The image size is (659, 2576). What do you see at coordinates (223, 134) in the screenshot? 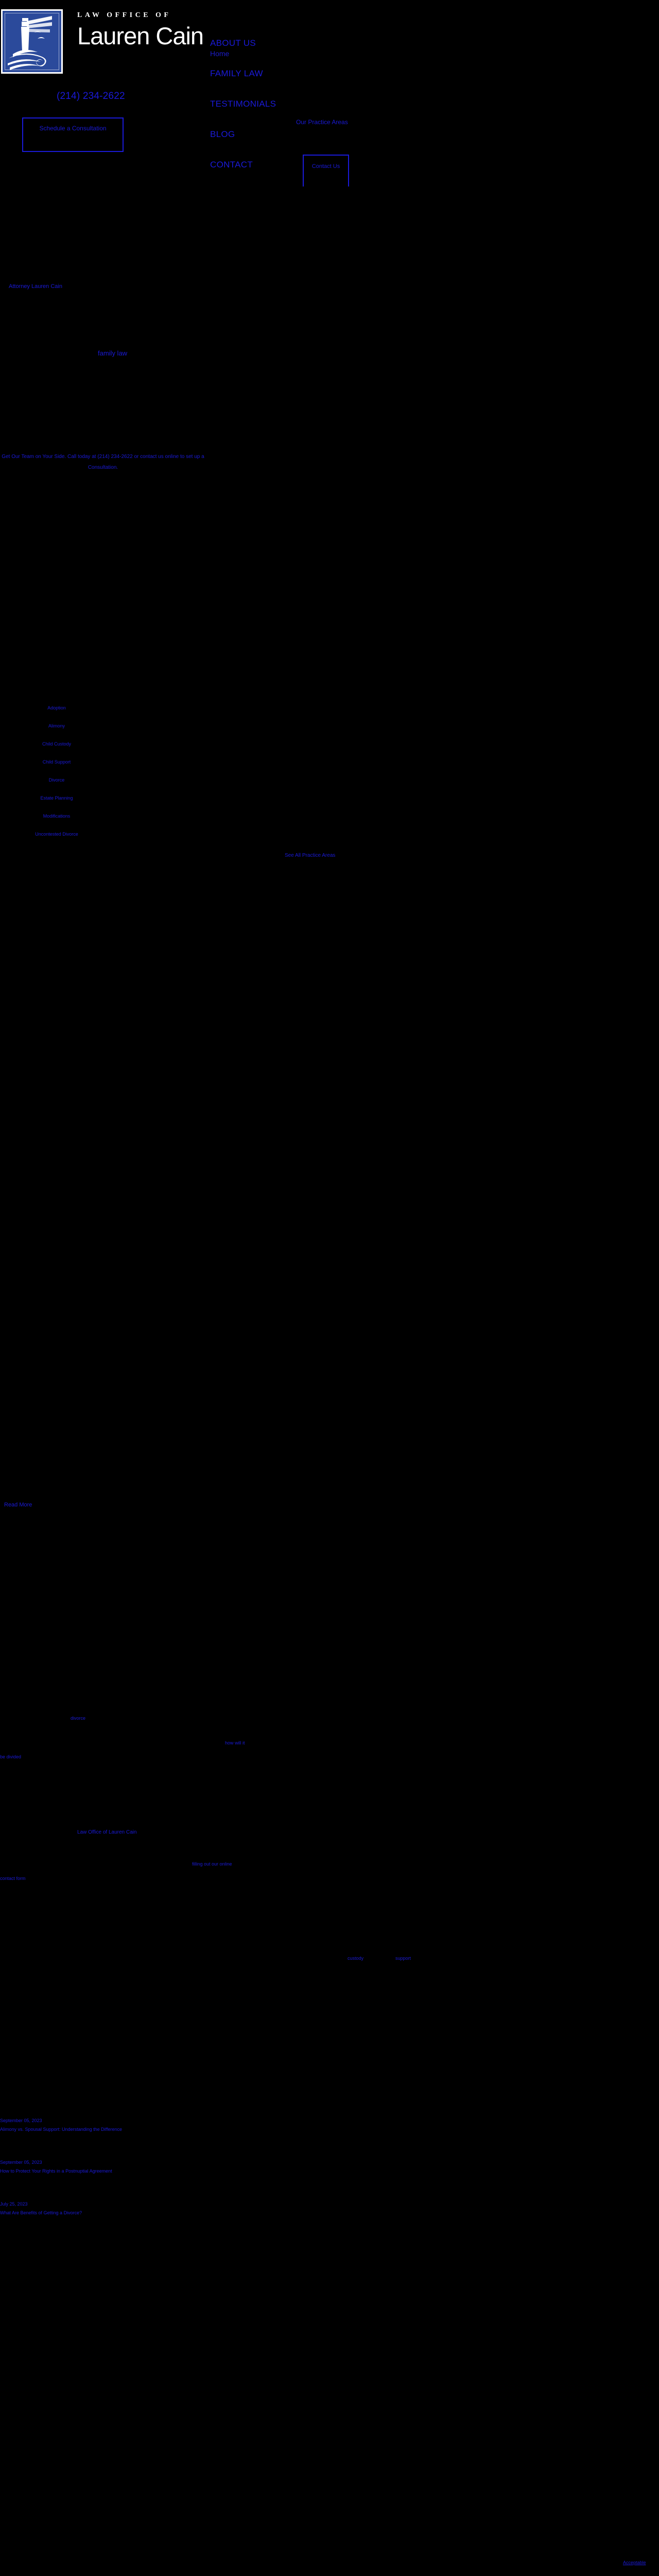
I see `nav-item-blog: BLOG` at bounding box center [223, 134].